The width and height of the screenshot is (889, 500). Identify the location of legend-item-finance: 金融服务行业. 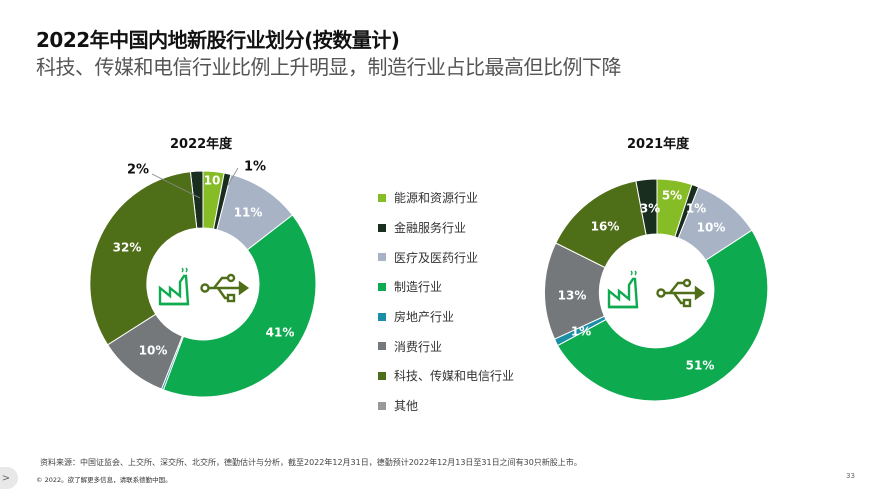
(446, 228).